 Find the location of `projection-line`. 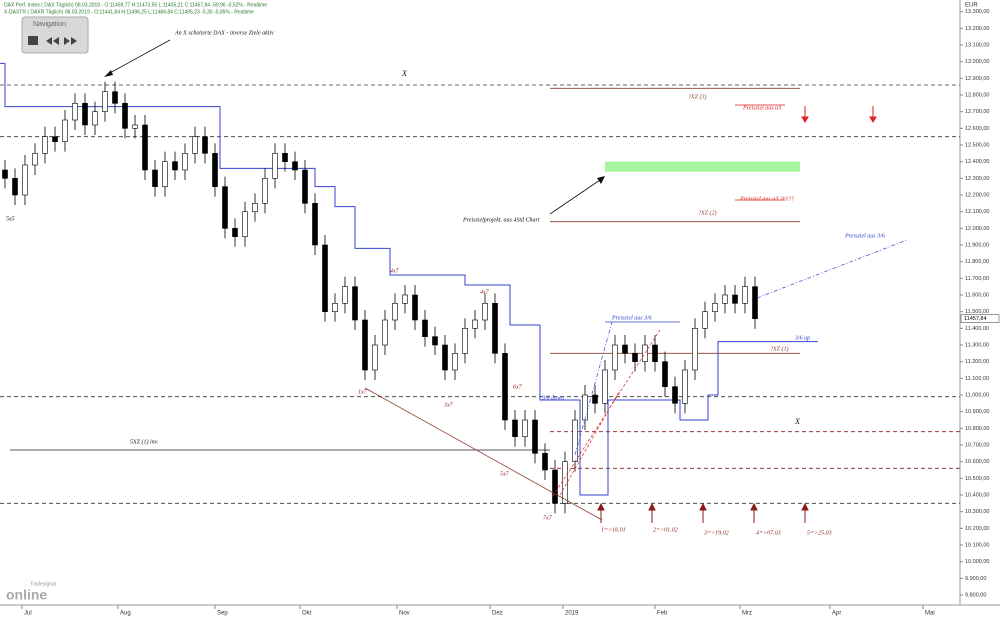

projection-line is located at coordinates (593, 388).